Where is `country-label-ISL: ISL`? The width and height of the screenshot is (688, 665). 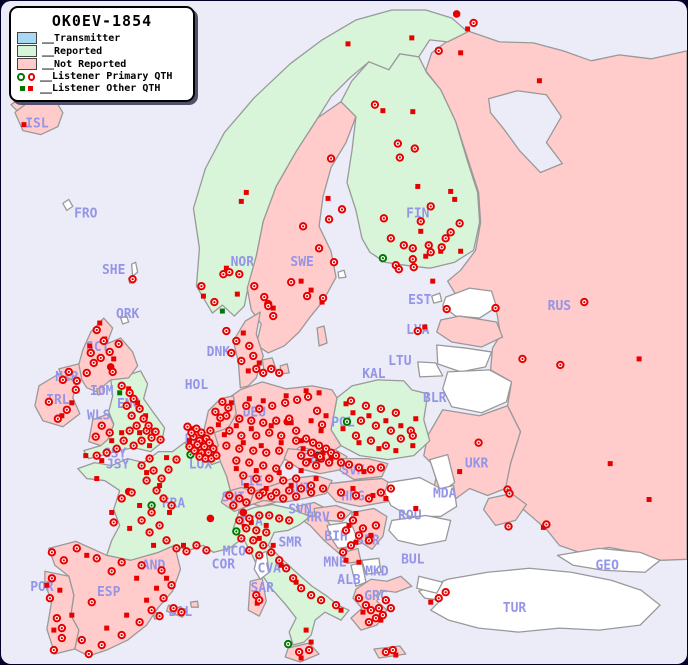 country-label-ISL: ISL is located at coordinates (37, 124).